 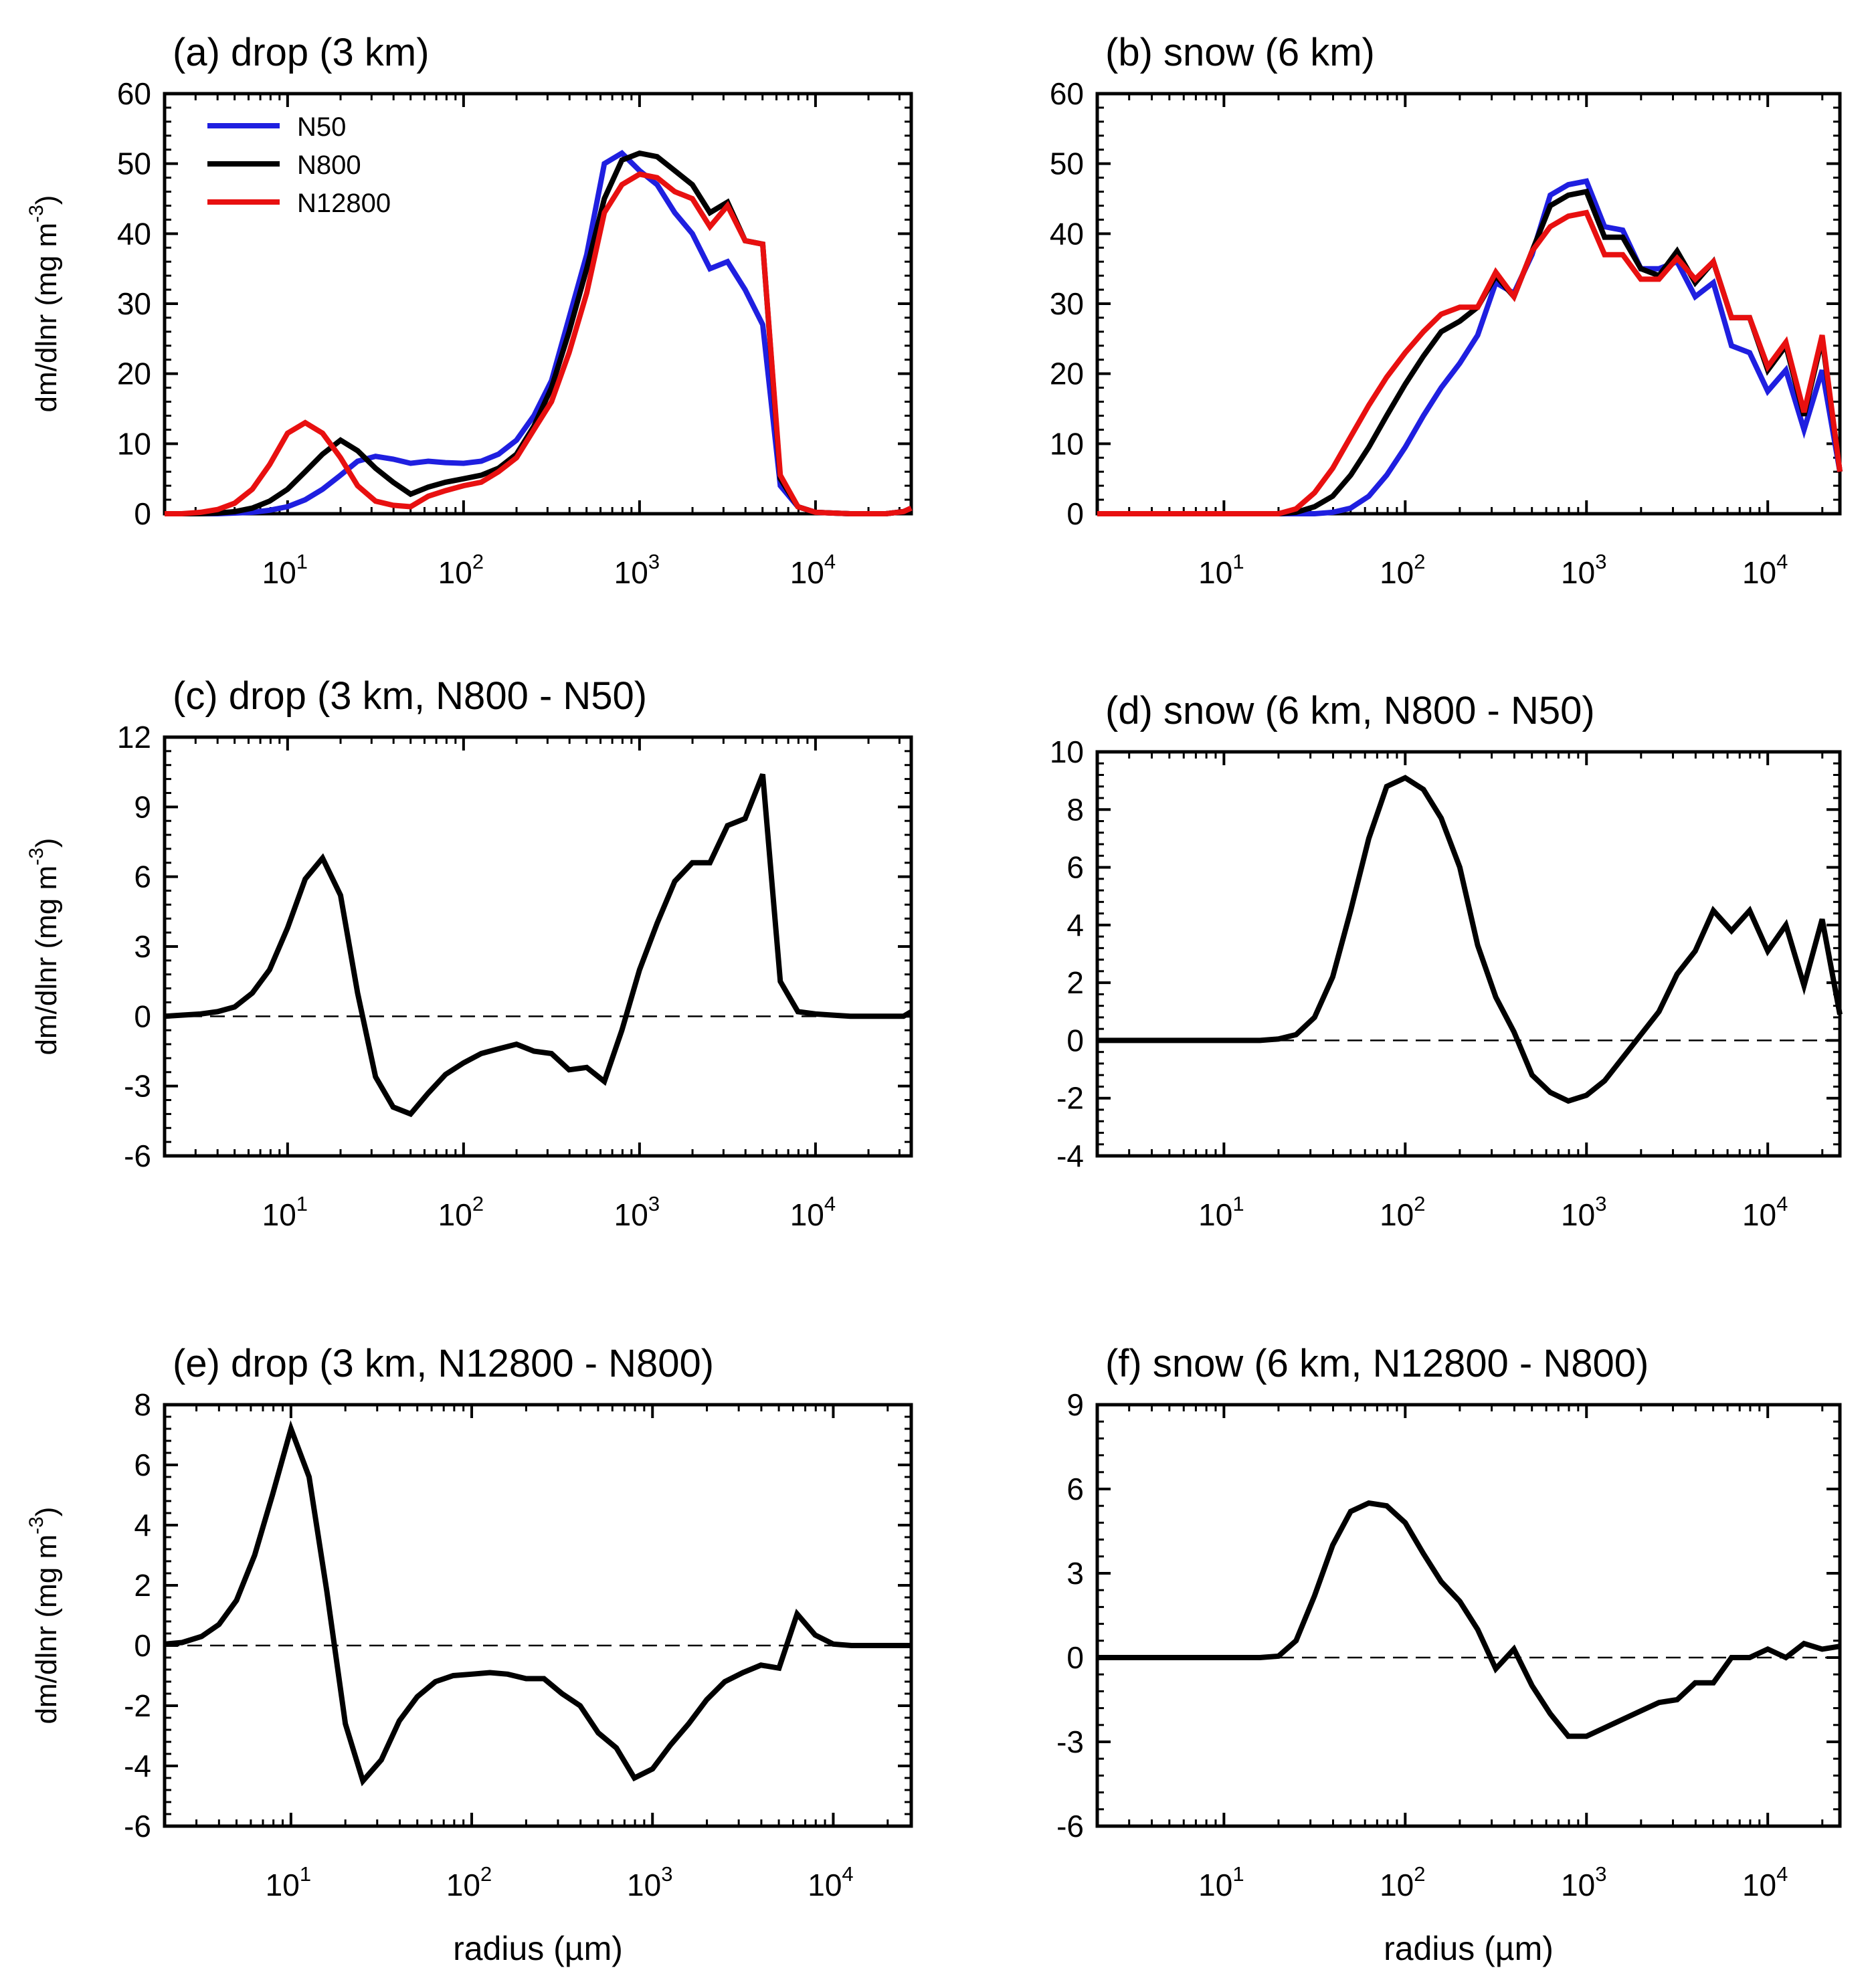 I want to click on x-axis-label: radius (µm), so click(x=1469, y=1948).